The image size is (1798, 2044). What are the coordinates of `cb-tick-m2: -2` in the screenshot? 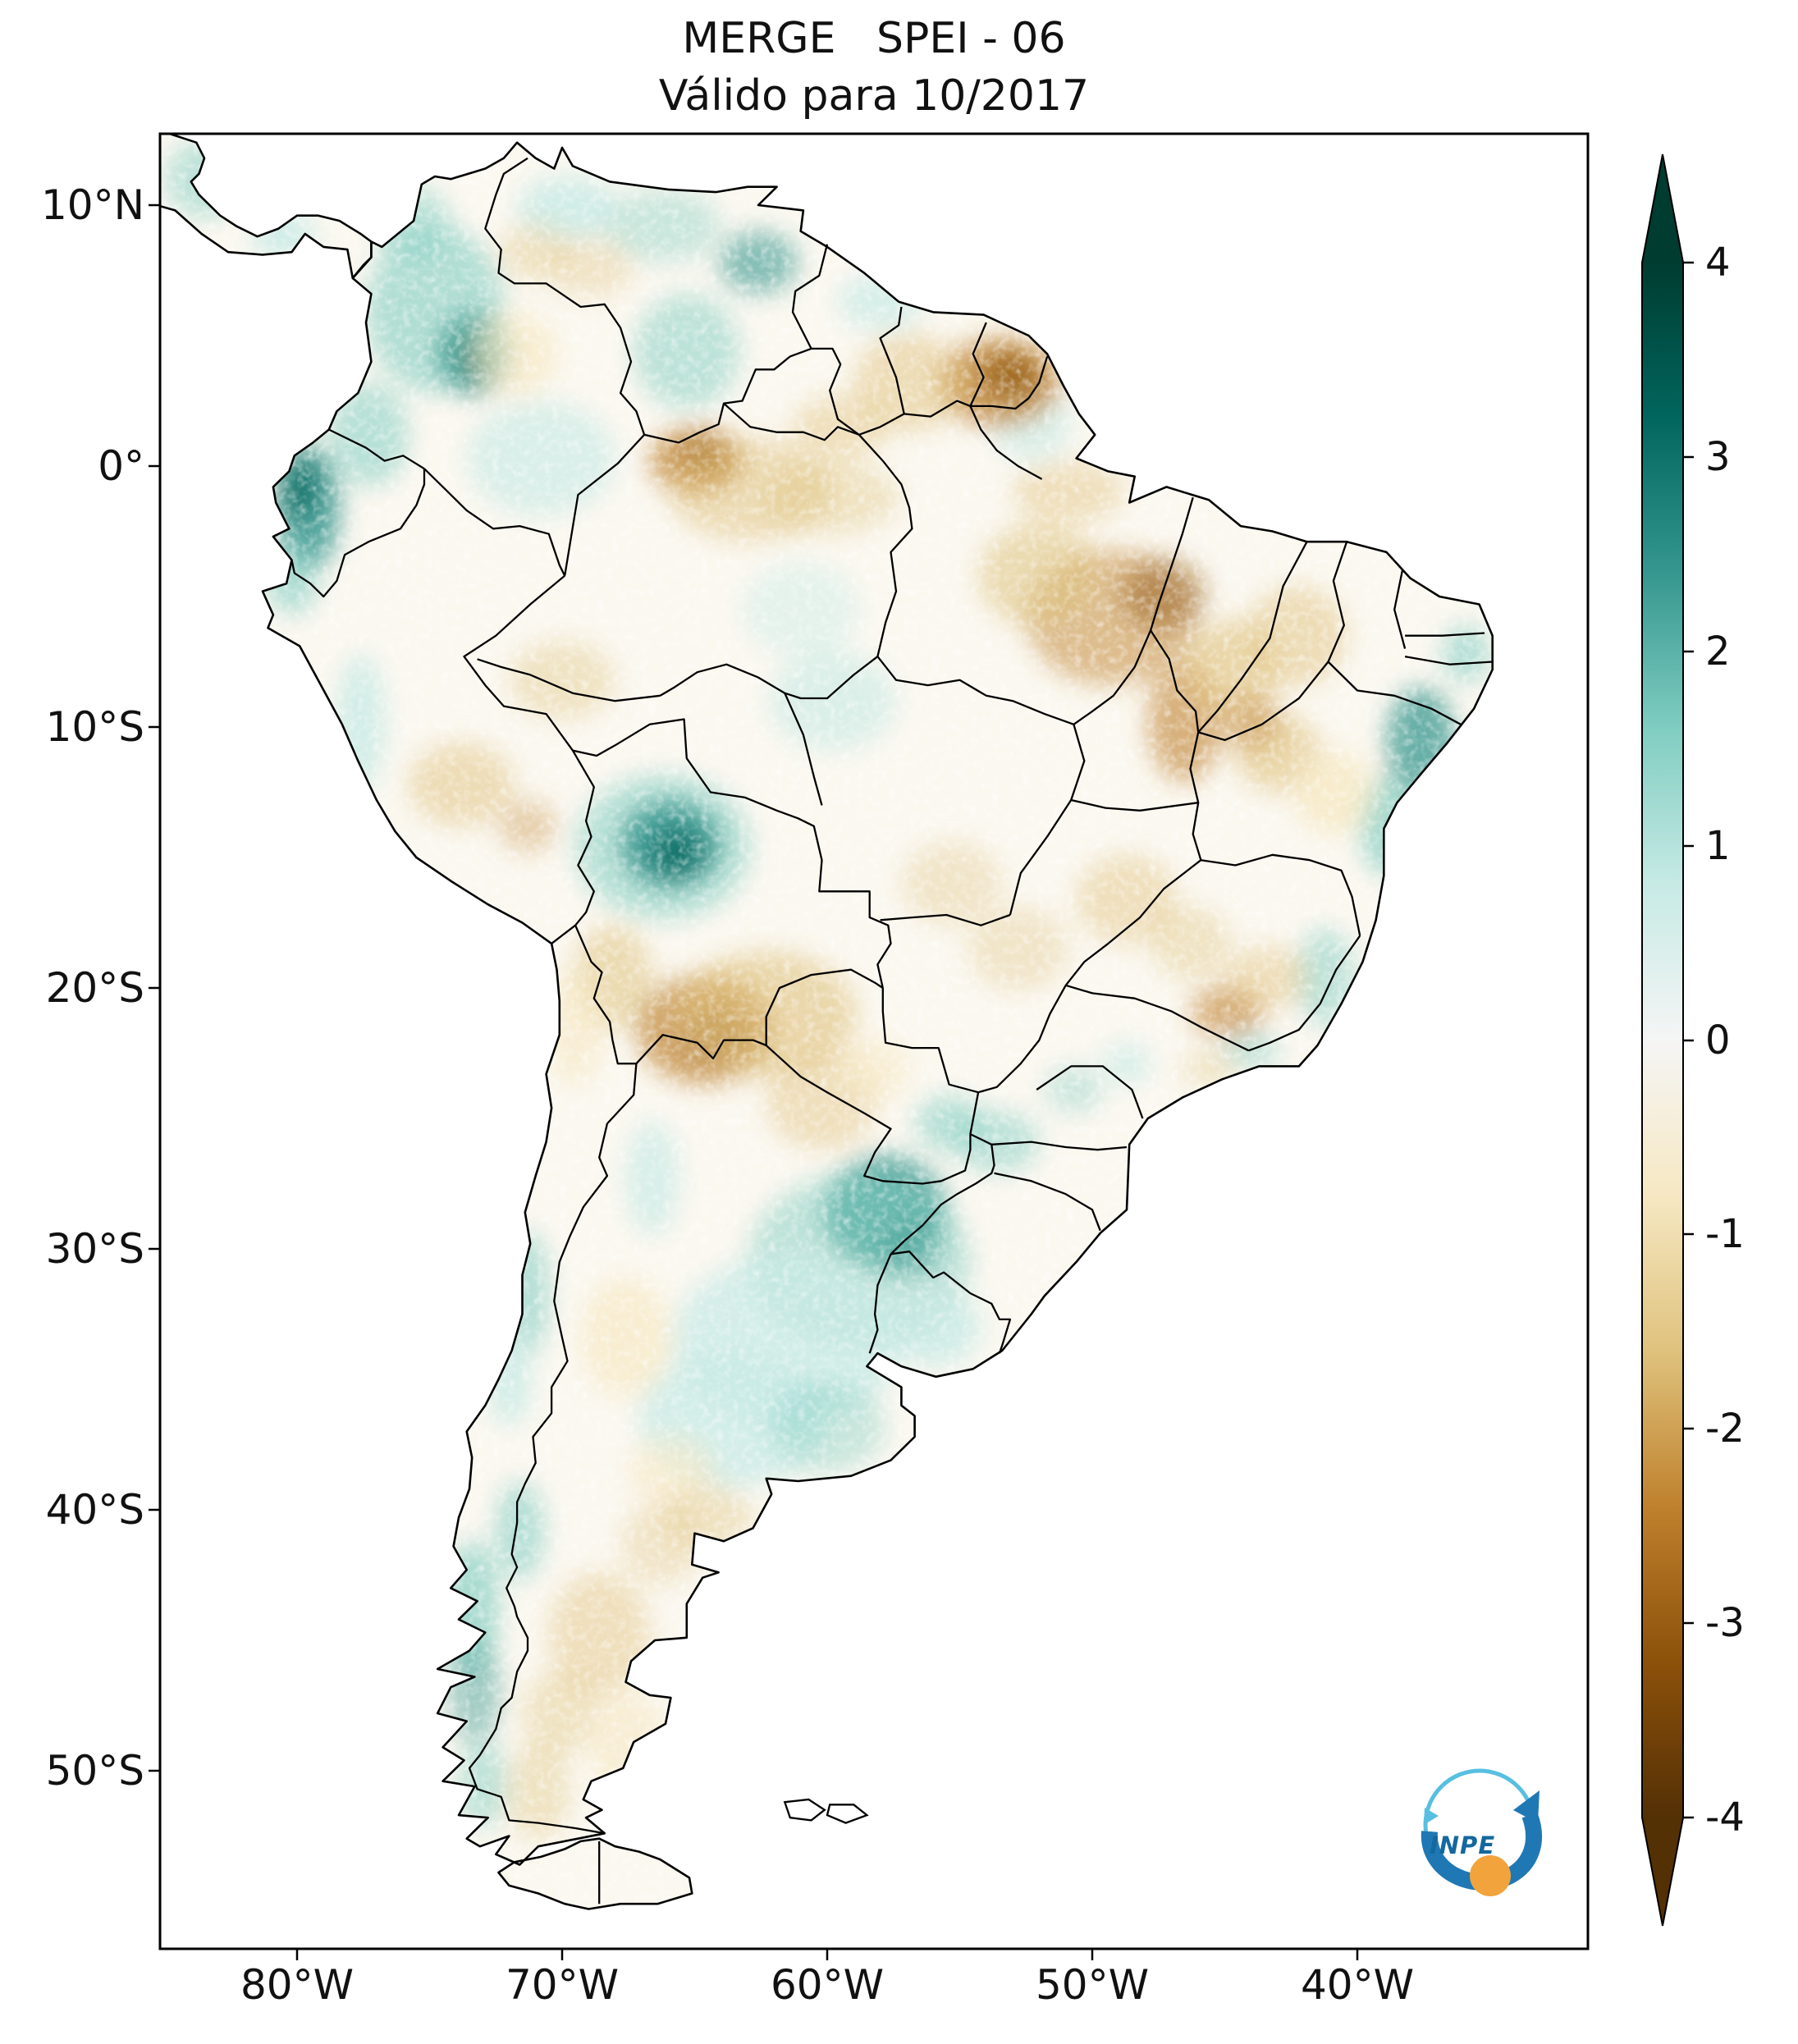 It's located at (1725, 1429).